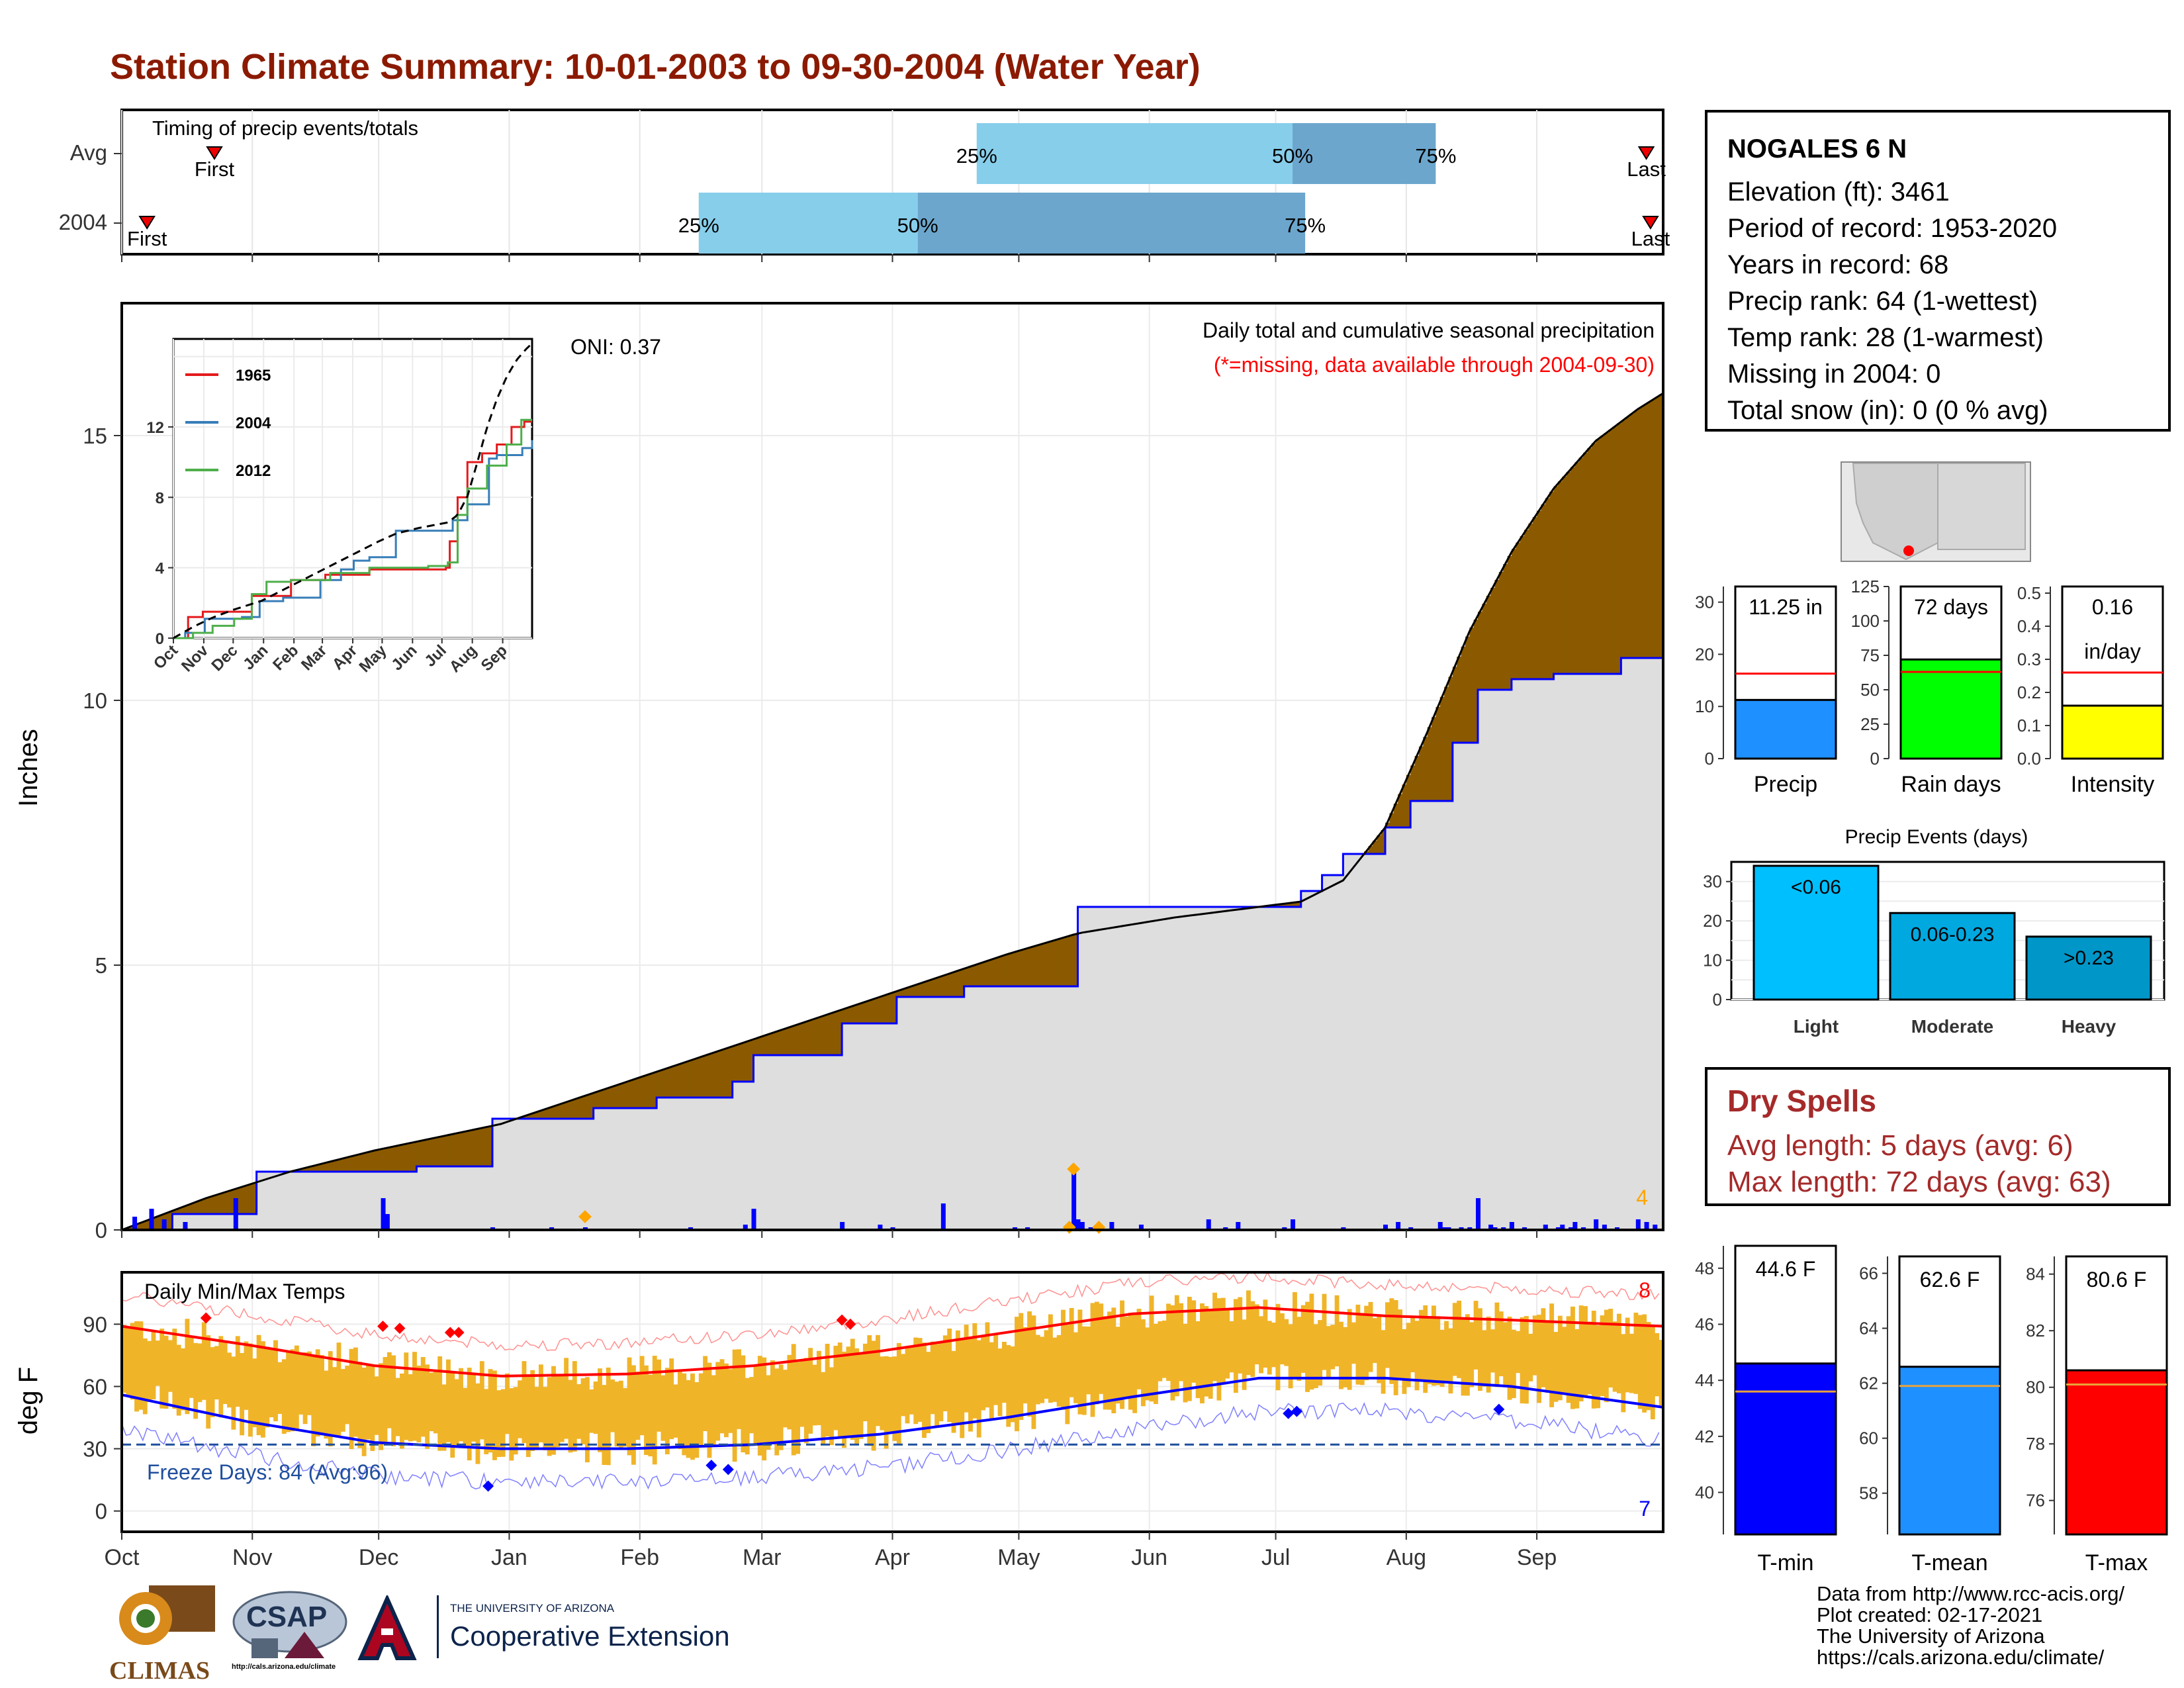 The width and height of the screenshot is (2184, 1688). Describe the element at coordinates (253, 471) in the screenshot. I see `inset-legend-label: 2012` at that location.